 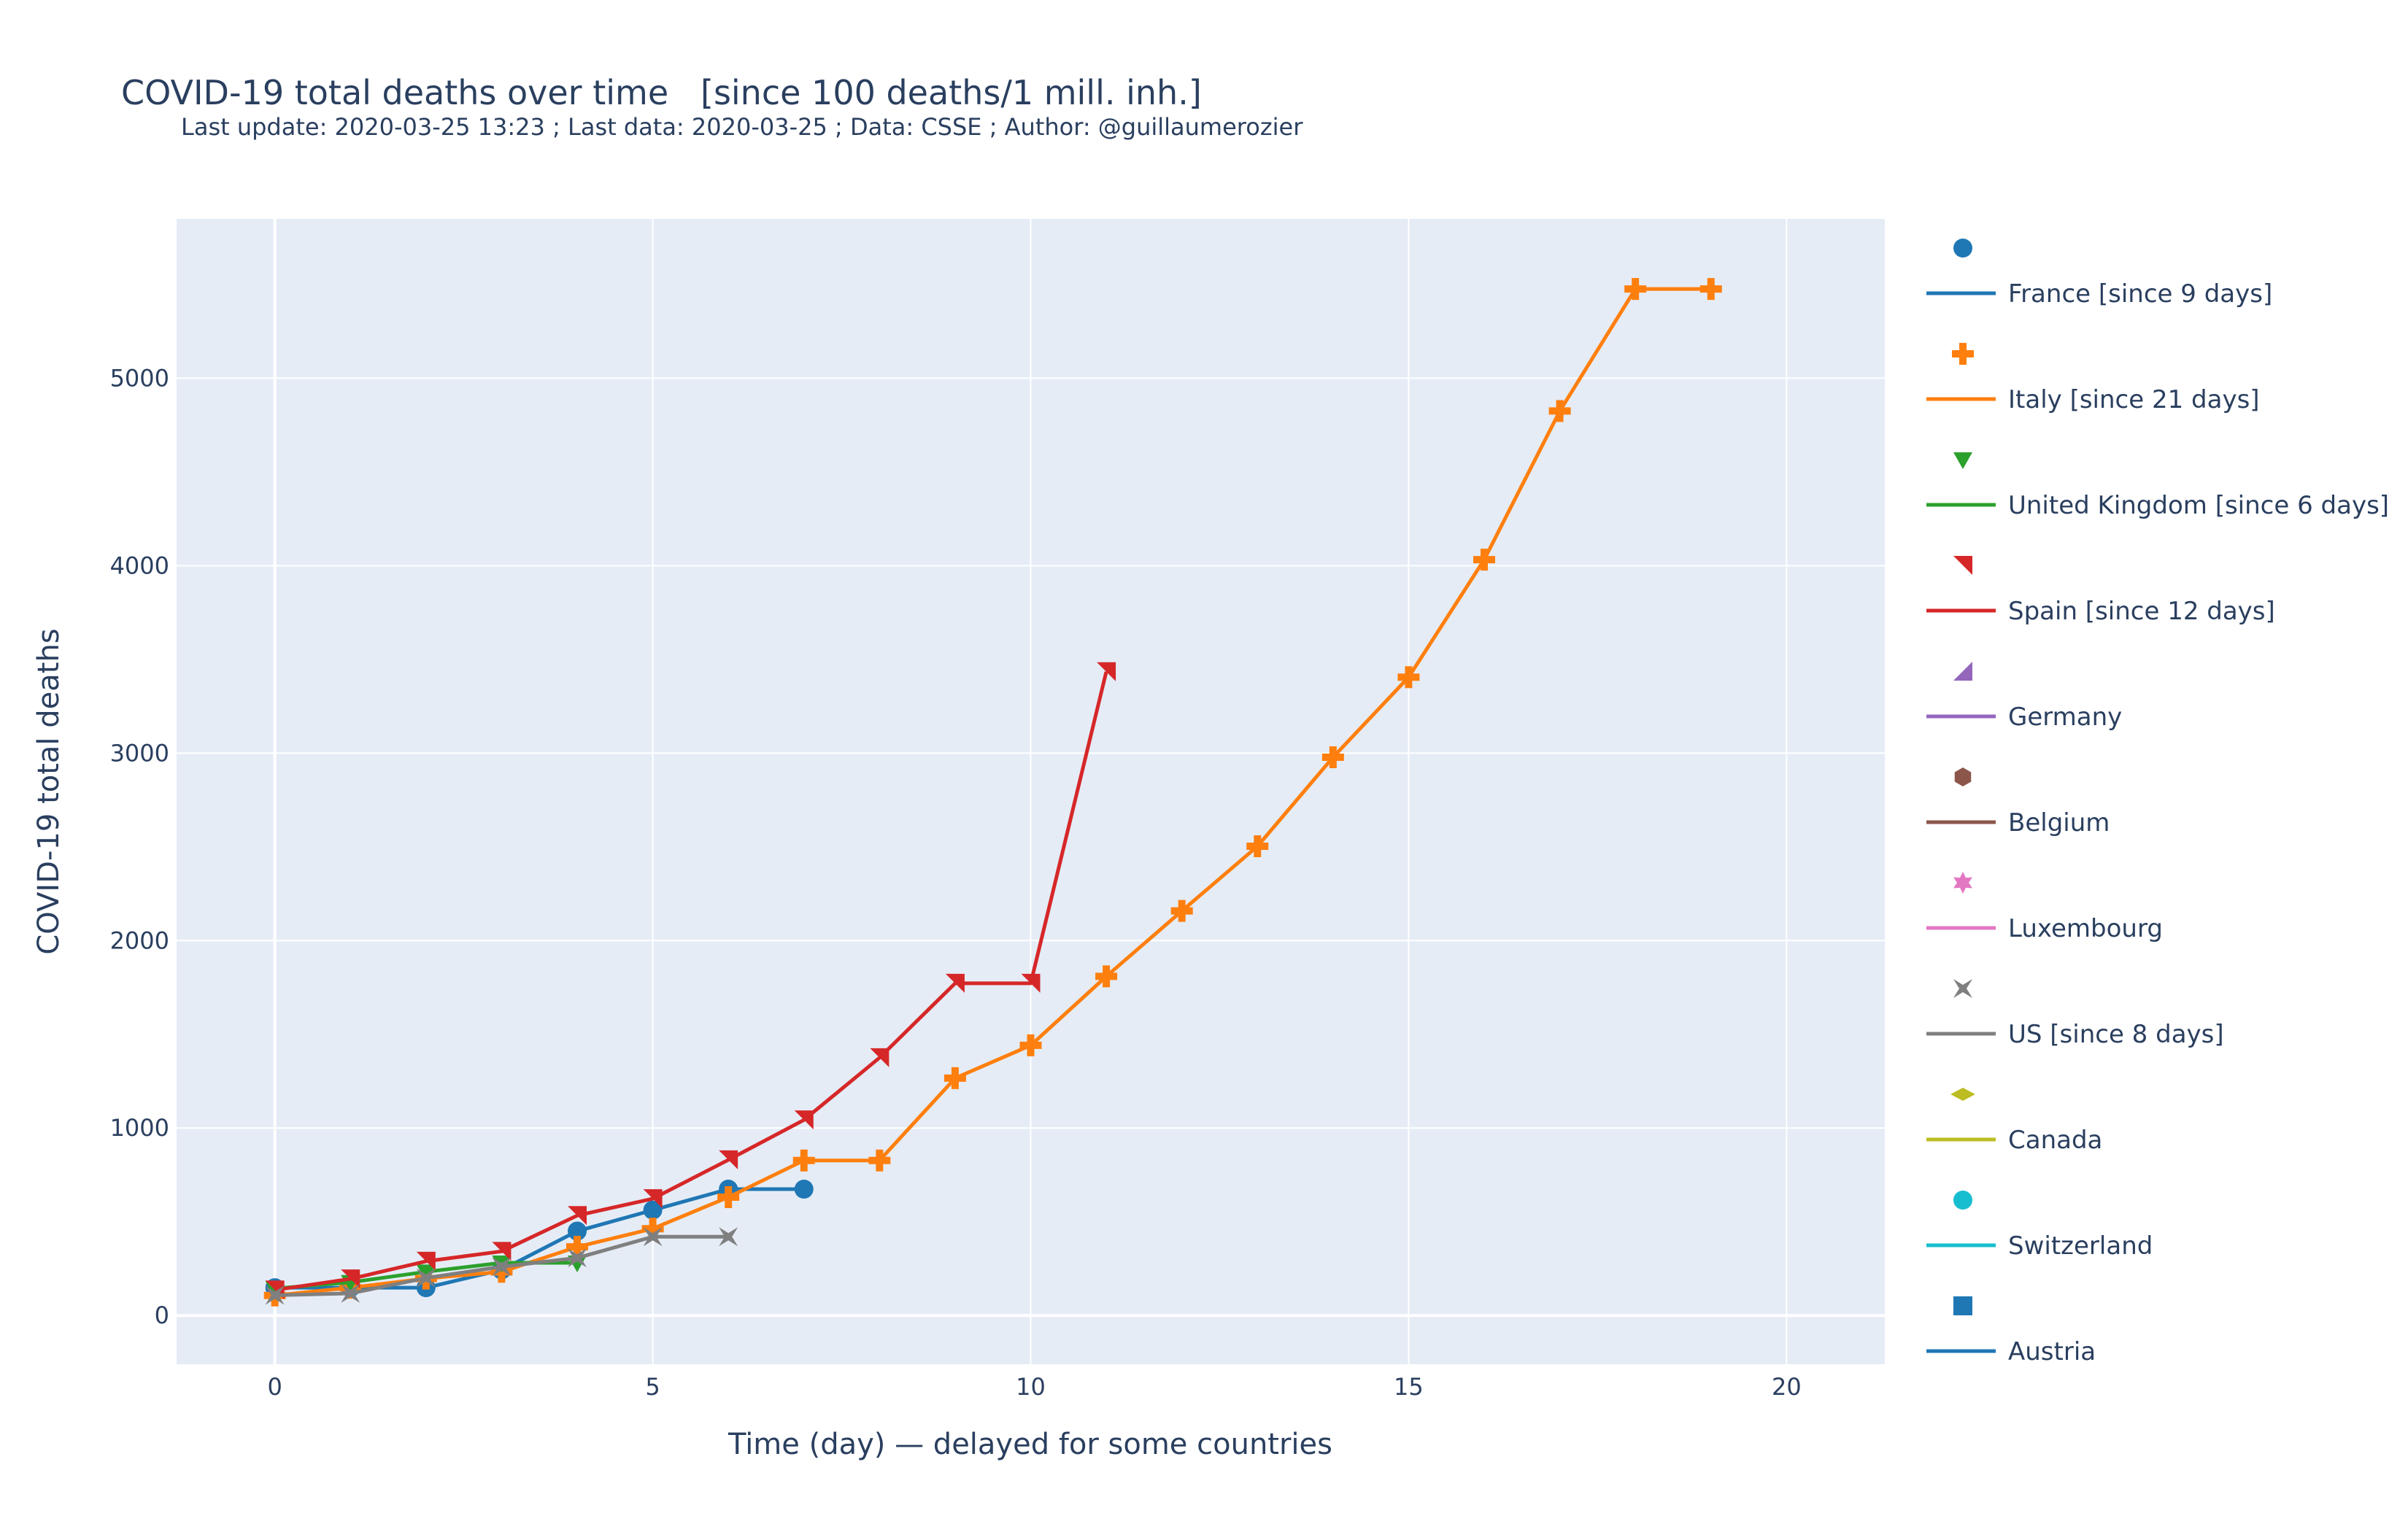 I want to click on legend-item: Belgium, so click(x=2018, y=802).